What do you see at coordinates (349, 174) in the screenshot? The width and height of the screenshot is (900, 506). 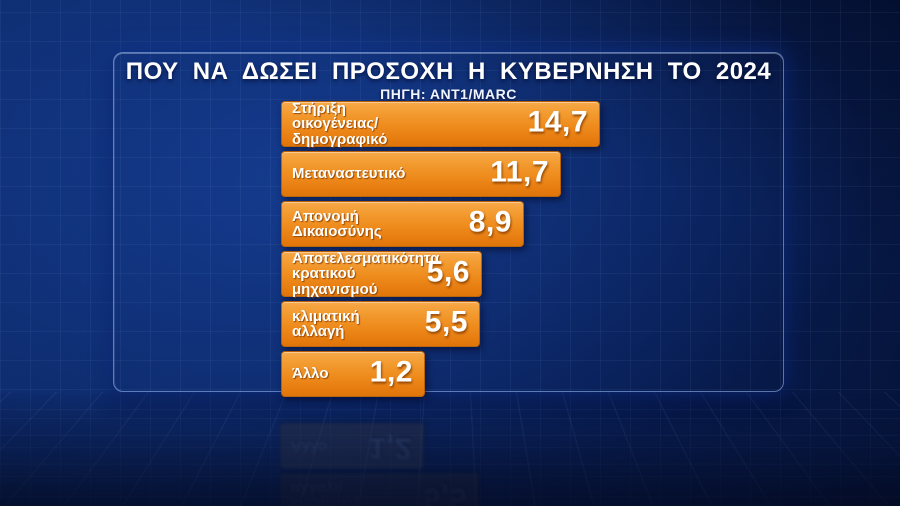 I see `bar-label: Μεταναστευτικό` at bounding box center [349, 174].